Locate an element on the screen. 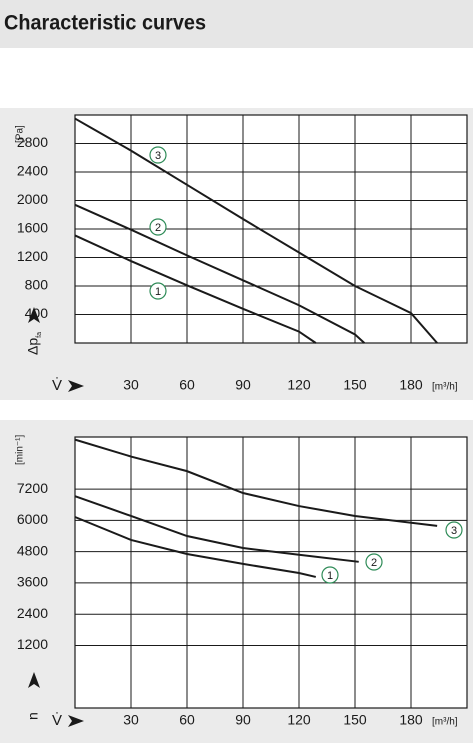  y-tick-label: 2800 is located at coordinates (32, 142).